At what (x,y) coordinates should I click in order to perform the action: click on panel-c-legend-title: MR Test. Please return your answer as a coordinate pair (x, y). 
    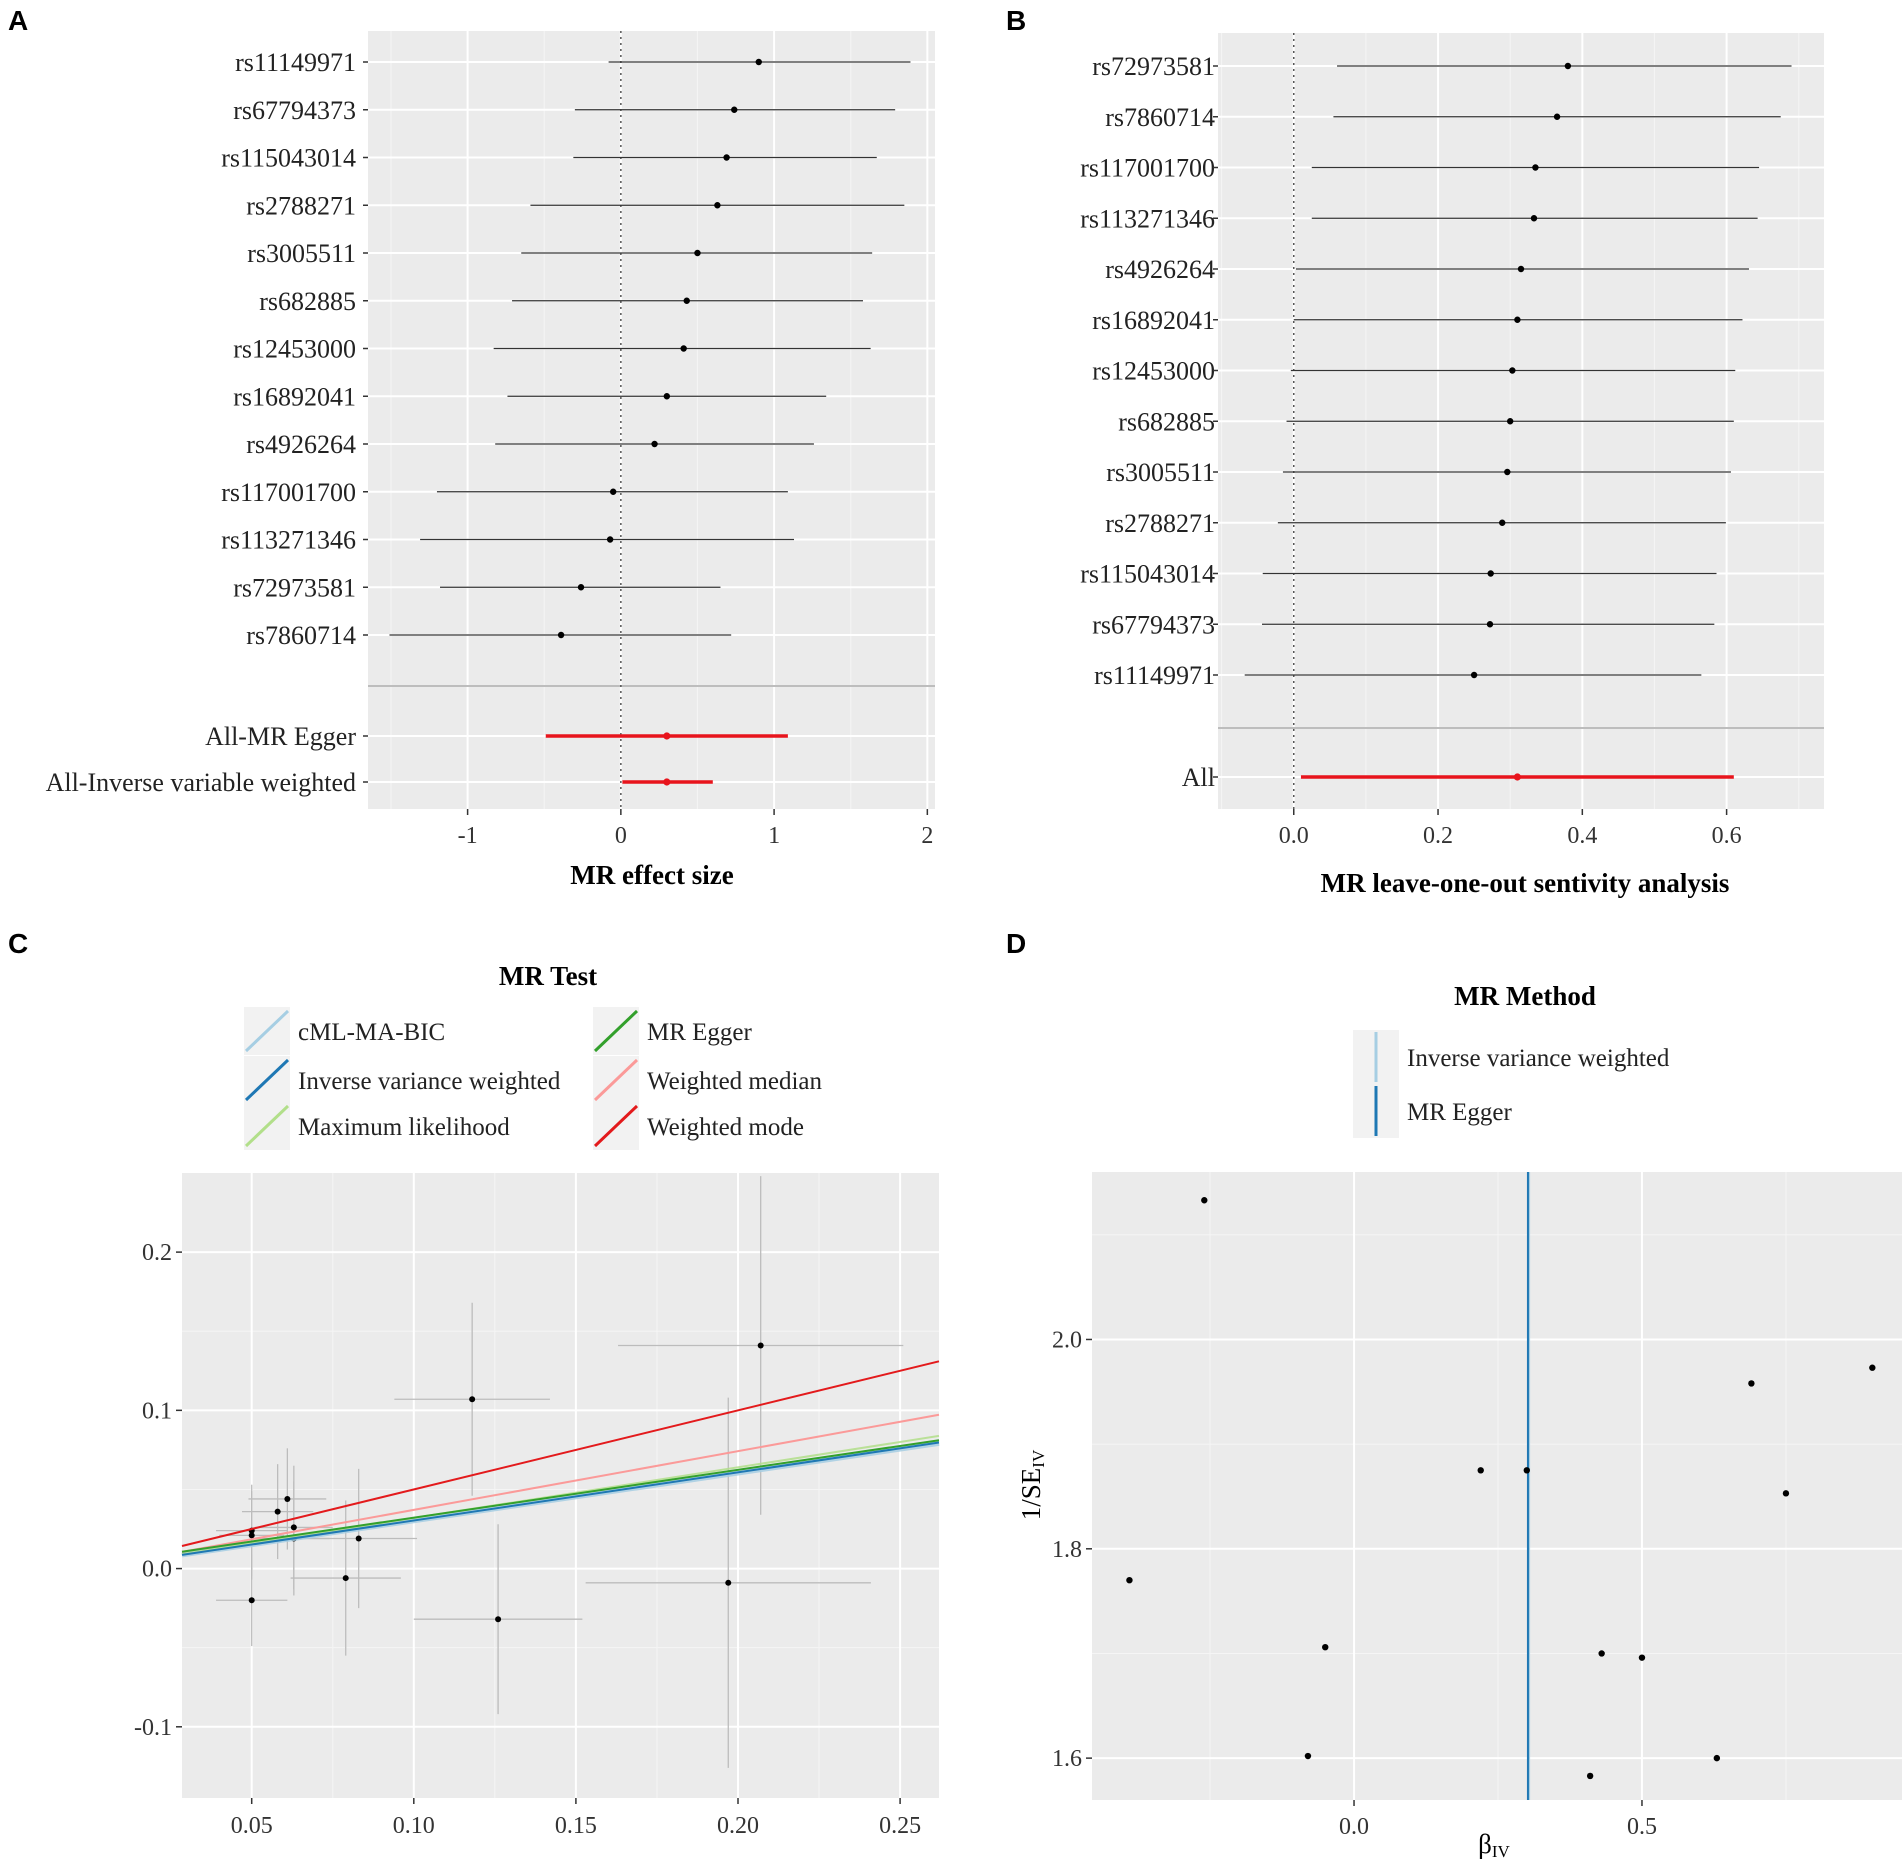
    Looking at the image, I should click on (548, 976).